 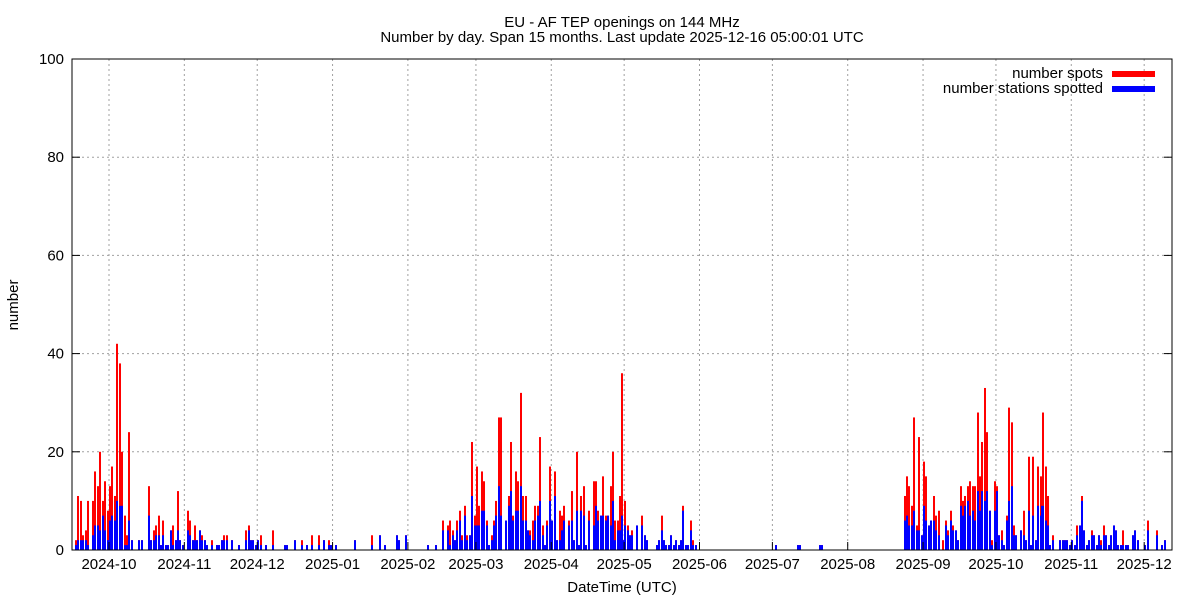 I want to click on y-tick-label: 40, so click(x=55, y=354).